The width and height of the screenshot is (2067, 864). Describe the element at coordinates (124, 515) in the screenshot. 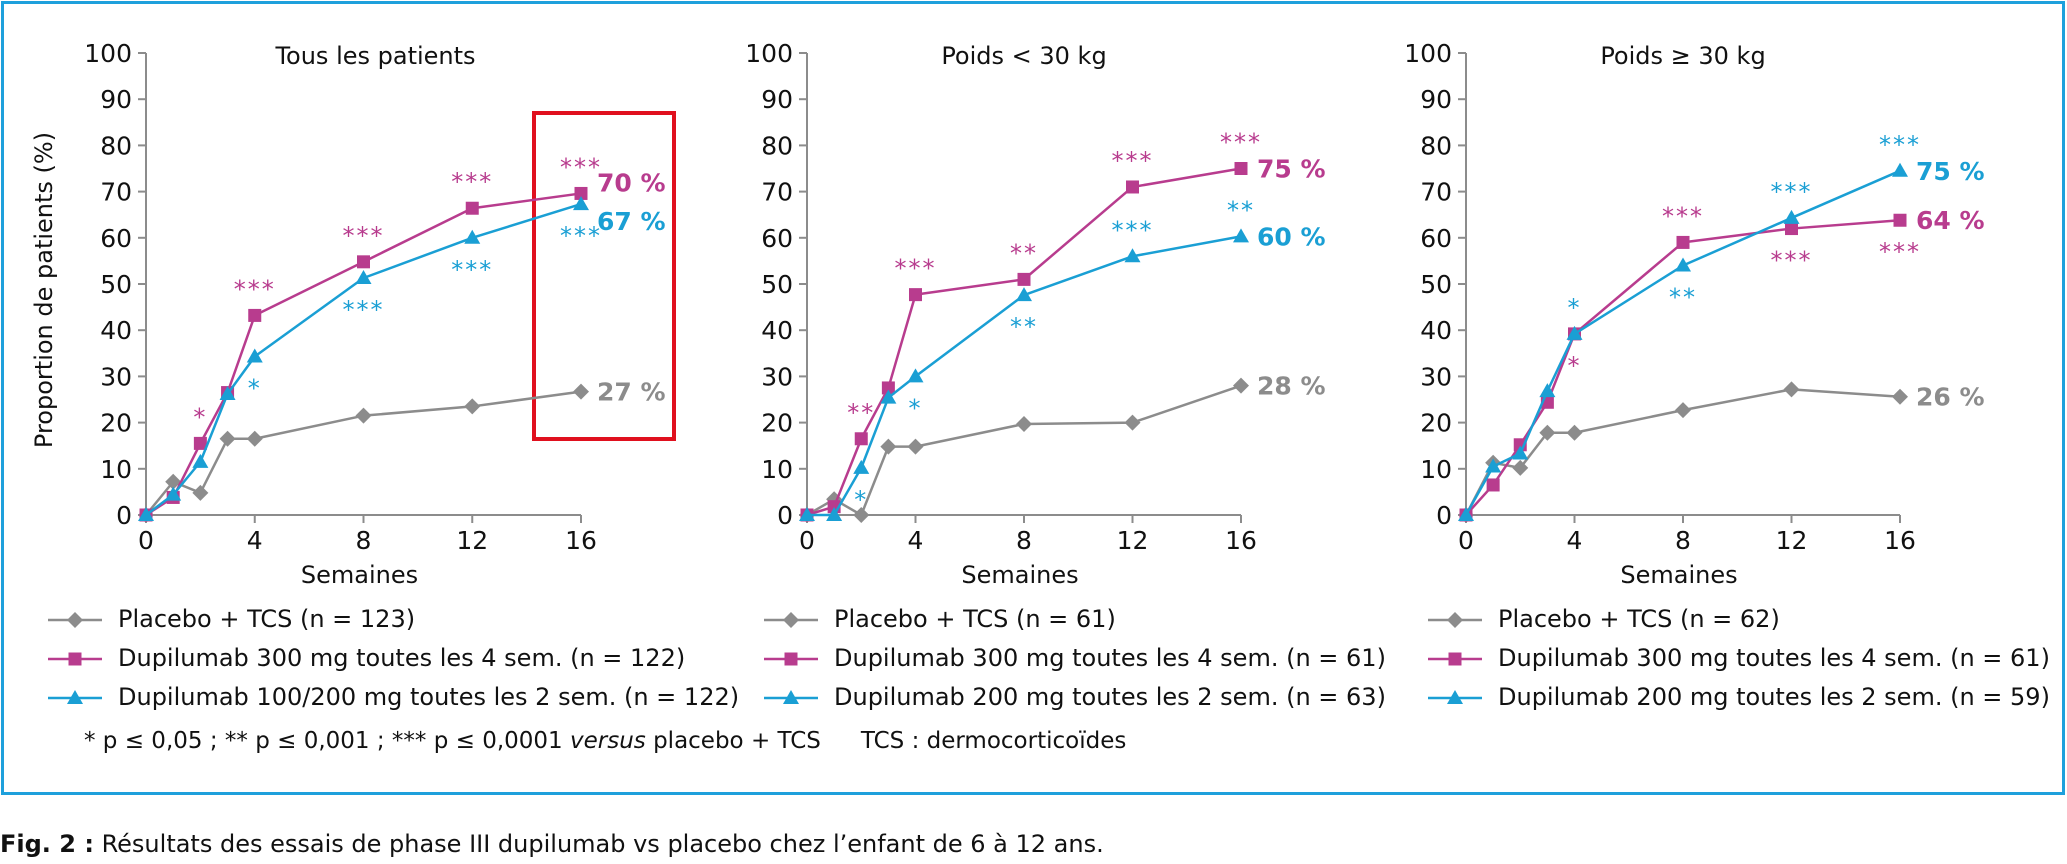

I see `y-tick-label: 0` at that location.